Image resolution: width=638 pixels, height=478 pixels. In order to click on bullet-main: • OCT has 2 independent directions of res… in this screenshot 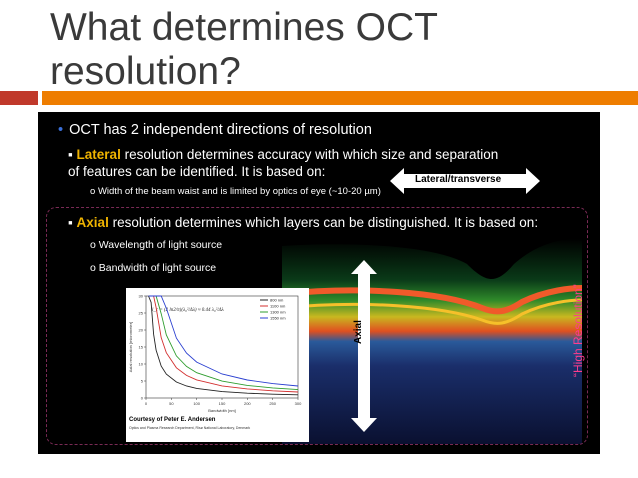, I will do `click(215, 130)`.